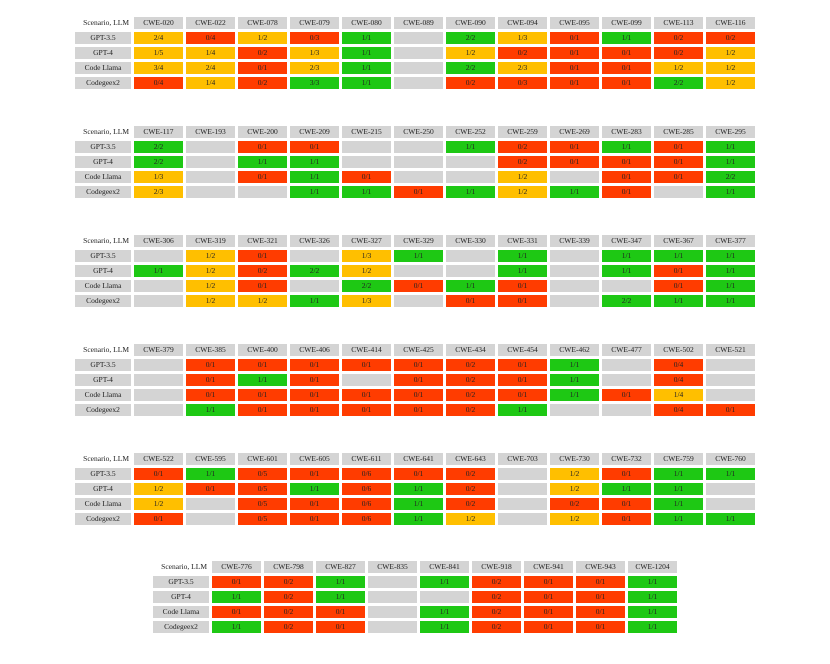 Image resolution: width=830 pixels, height=664 pixels. Describe the element at coordinates (158, 68) in the screenshot. I see `result-cell: 3/4` at that location.